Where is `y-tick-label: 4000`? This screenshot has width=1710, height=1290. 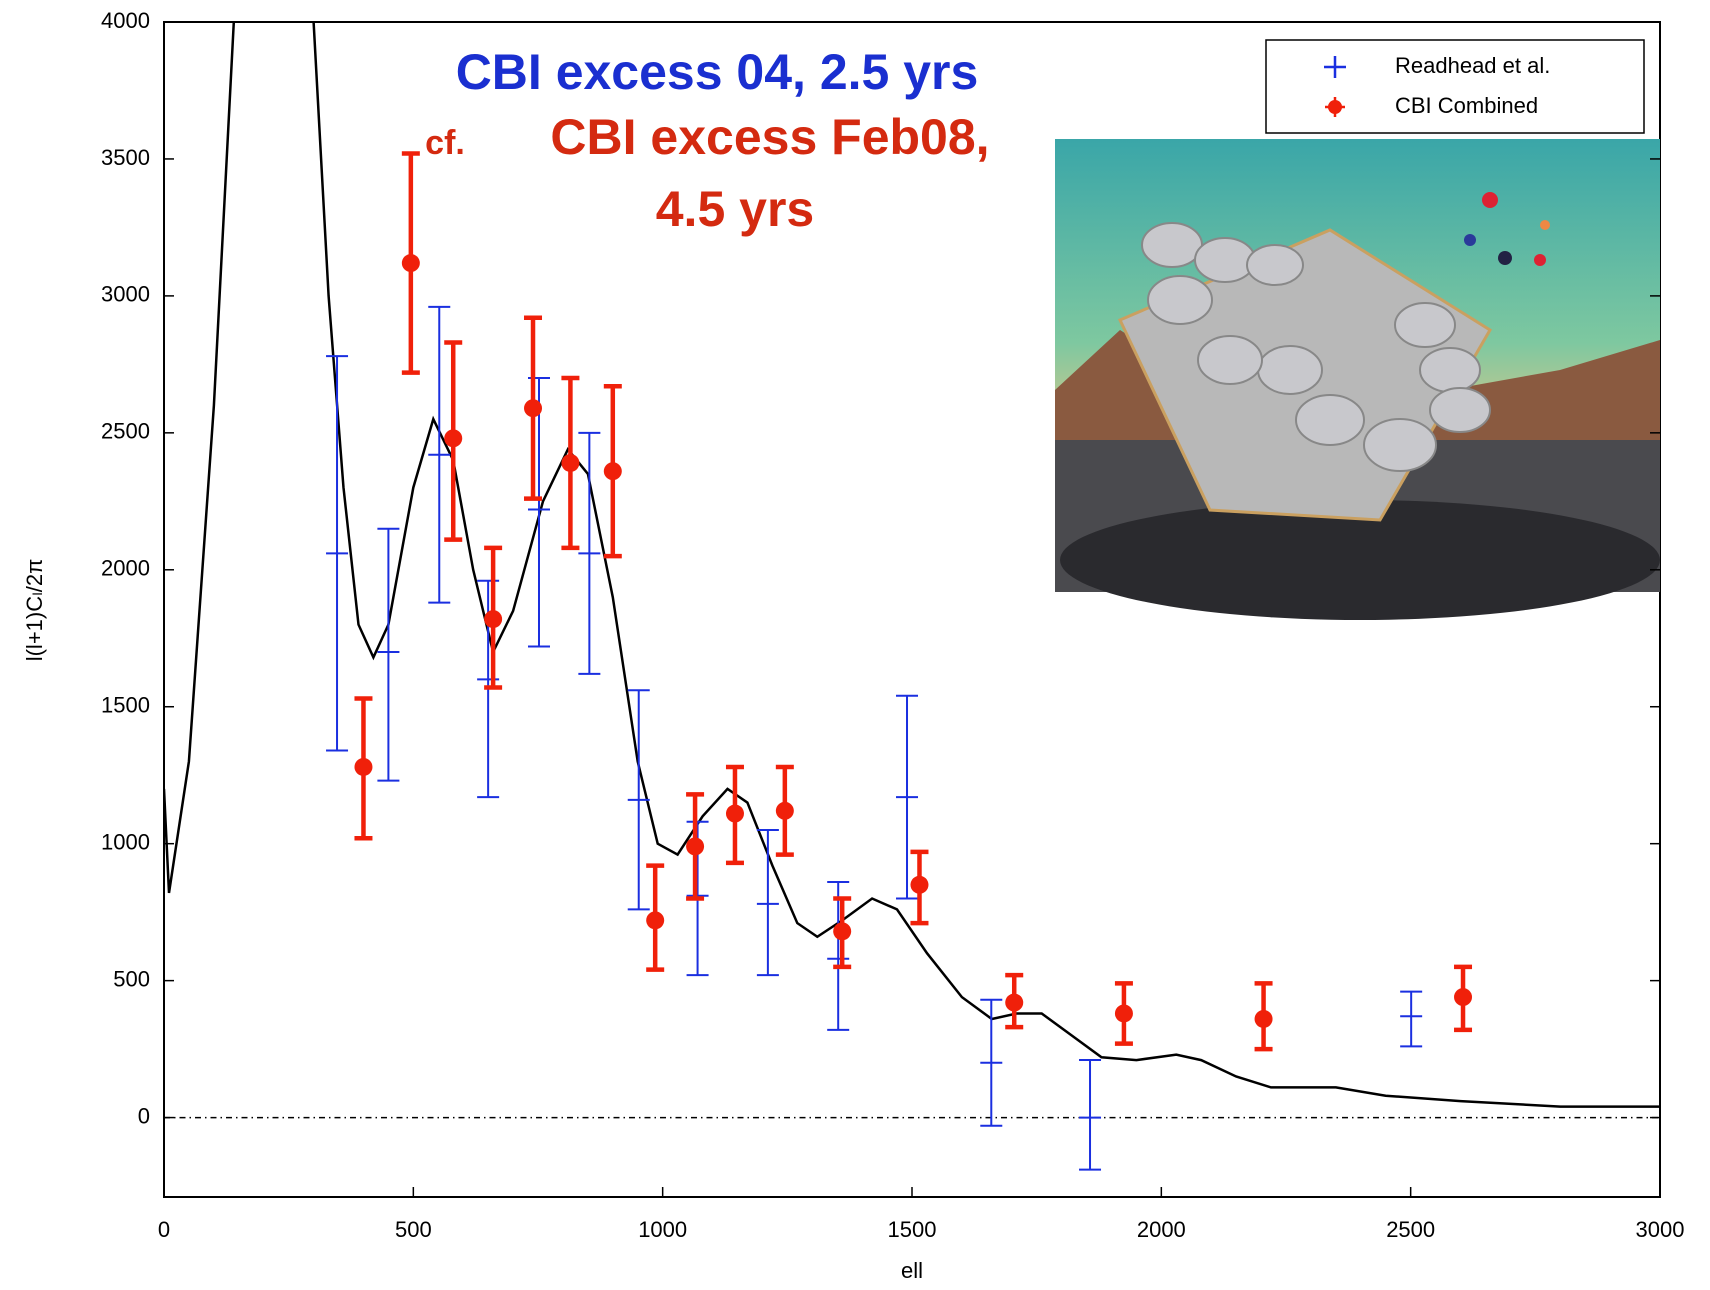 y-tick-label: 4000 is located at coordinates (125, 20).